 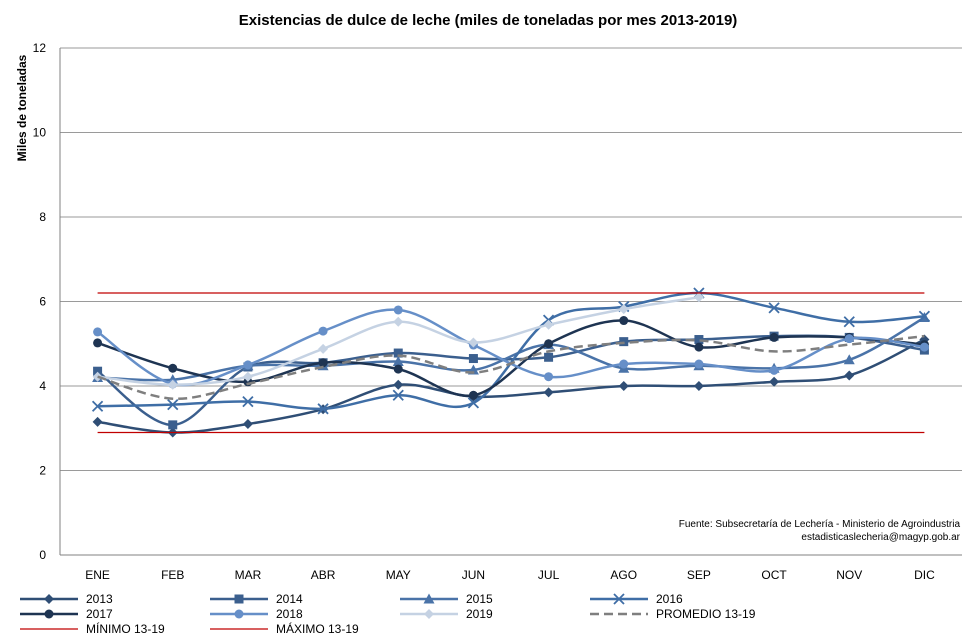 What do you see at coordinates (289, 614) in the screenshot?
I see `legend-label: 2018` at bounding box center [289, 614].